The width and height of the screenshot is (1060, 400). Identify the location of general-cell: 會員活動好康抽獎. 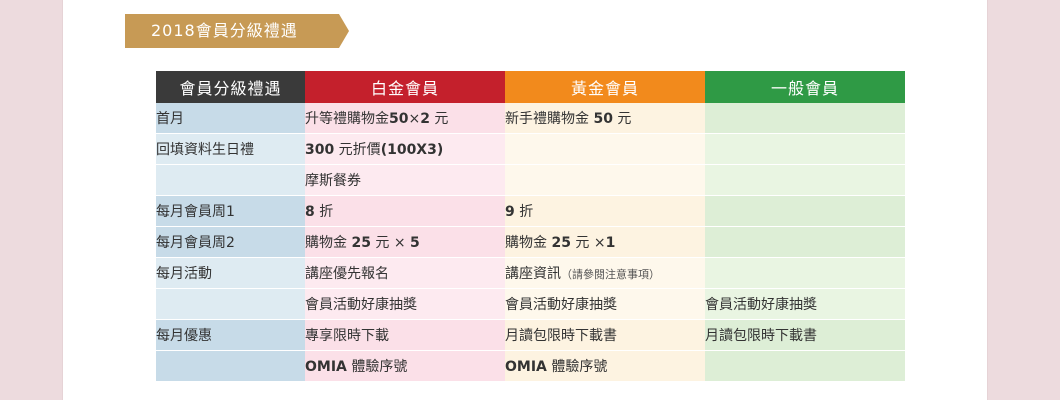
(805, 304).